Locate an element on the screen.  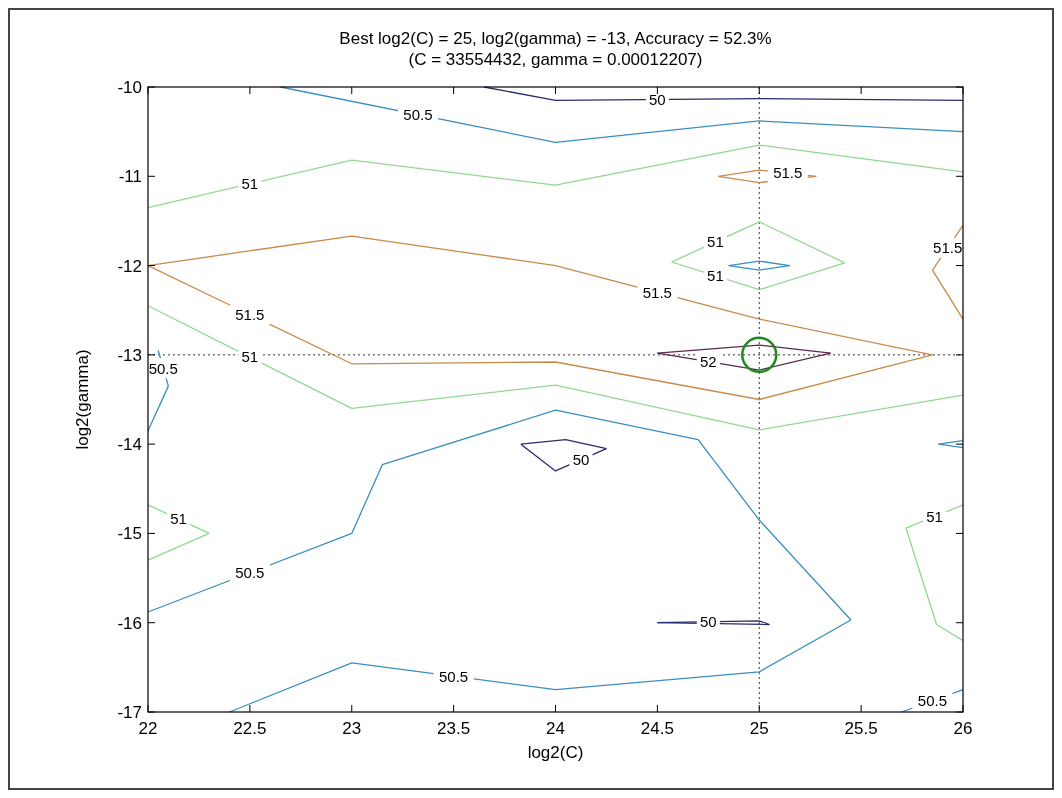
series-label: 52 is located at coordinates (708, 361).